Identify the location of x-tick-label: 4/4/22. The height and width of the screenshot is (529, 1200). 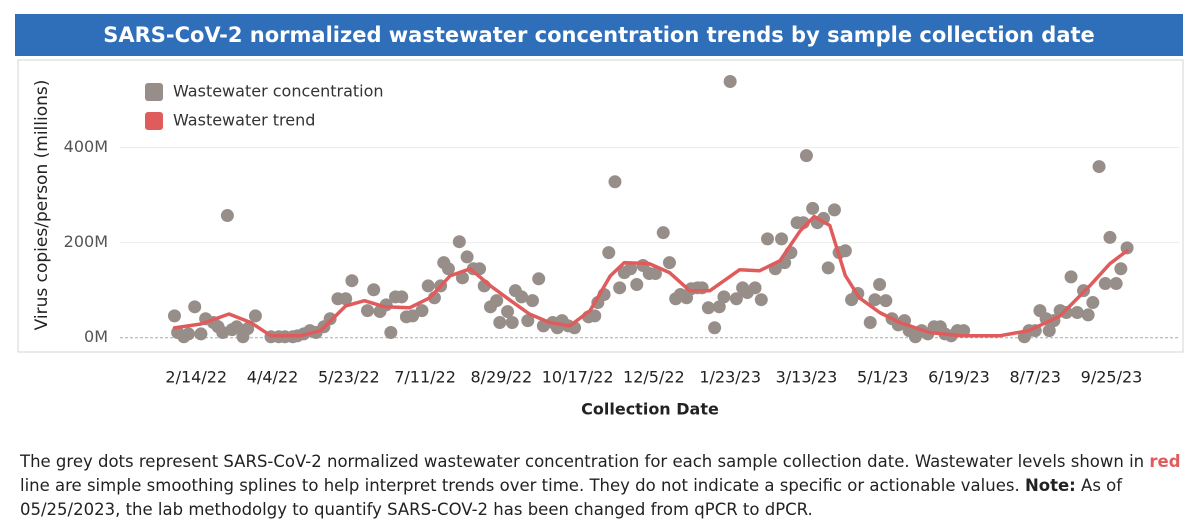
(273, 377).